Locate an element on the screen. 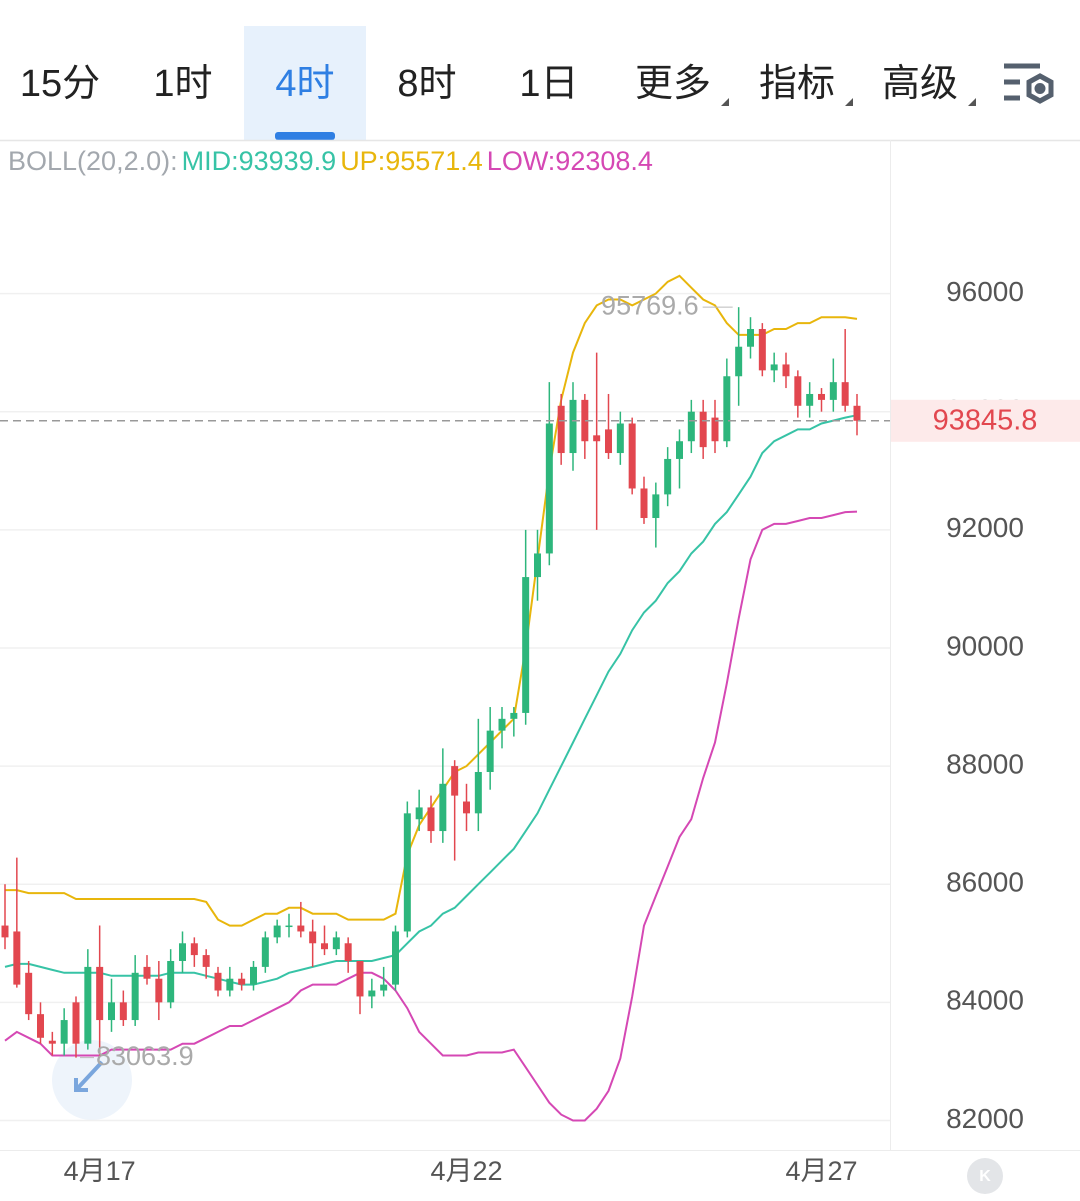 This screenshot has width=1080, height=1201. legend-entry: LOW:92308.4 is located at coordinates (570, 161).